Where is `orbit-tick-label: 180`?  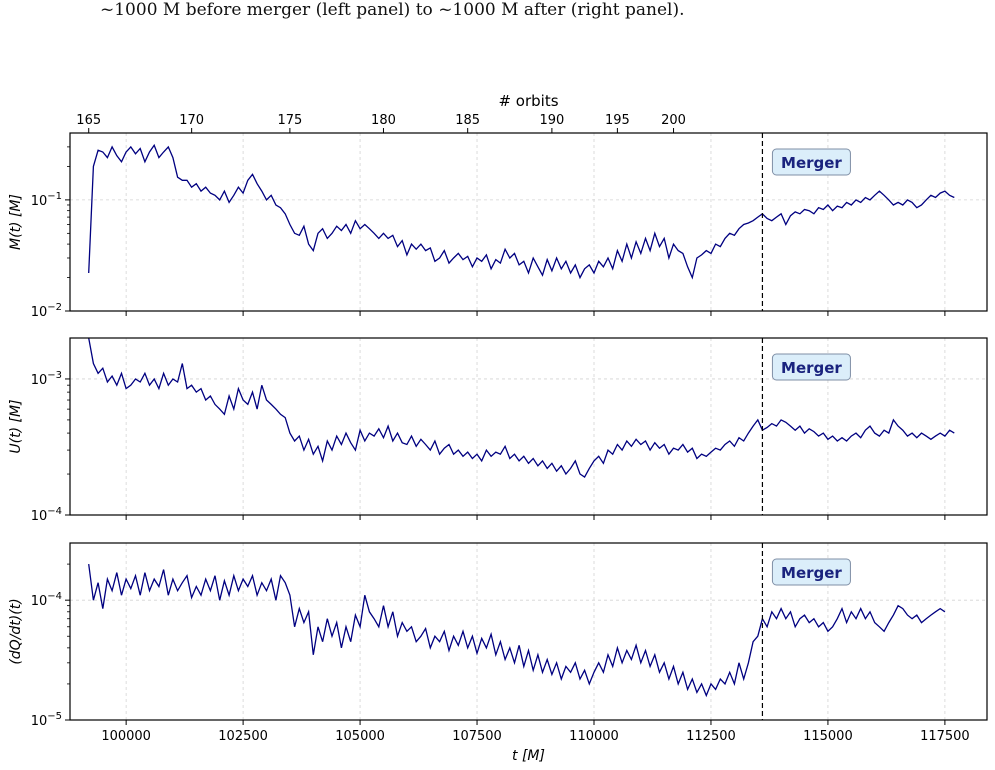 orbit-tick-label: 180 is located at coordinates (383, 120).